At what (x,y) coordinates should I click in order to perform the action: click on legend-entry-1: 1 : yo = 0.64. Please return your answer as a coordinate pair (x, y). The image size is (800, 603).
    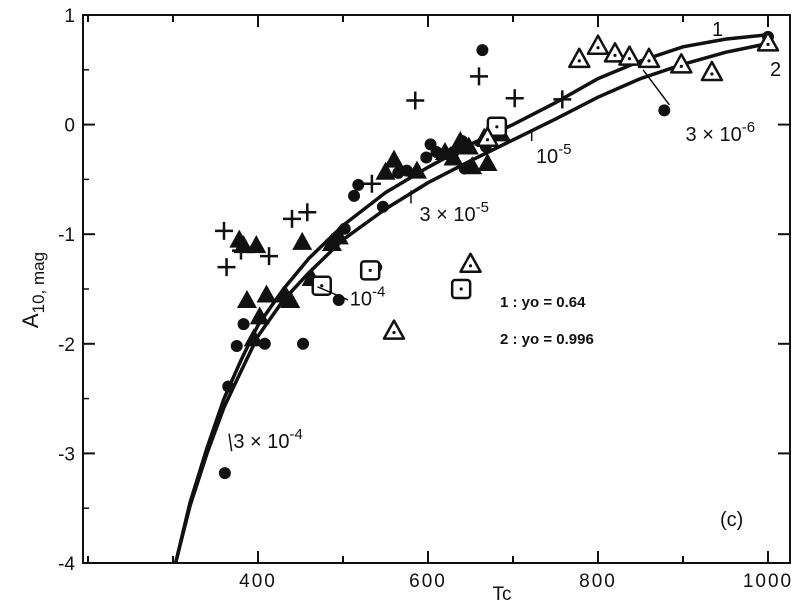
    Looking at the image, I should click on (543, 302).